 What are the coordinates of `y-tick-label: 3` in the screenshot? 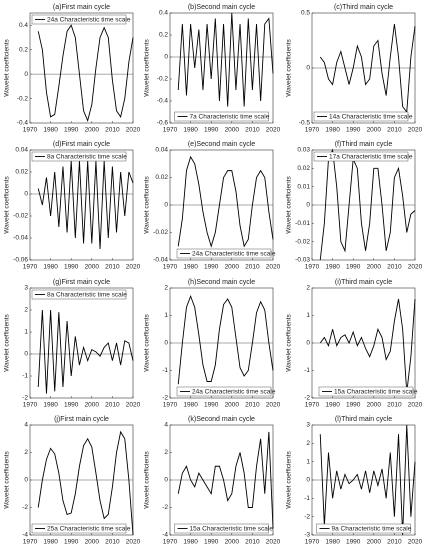 It's located at (26, 288).